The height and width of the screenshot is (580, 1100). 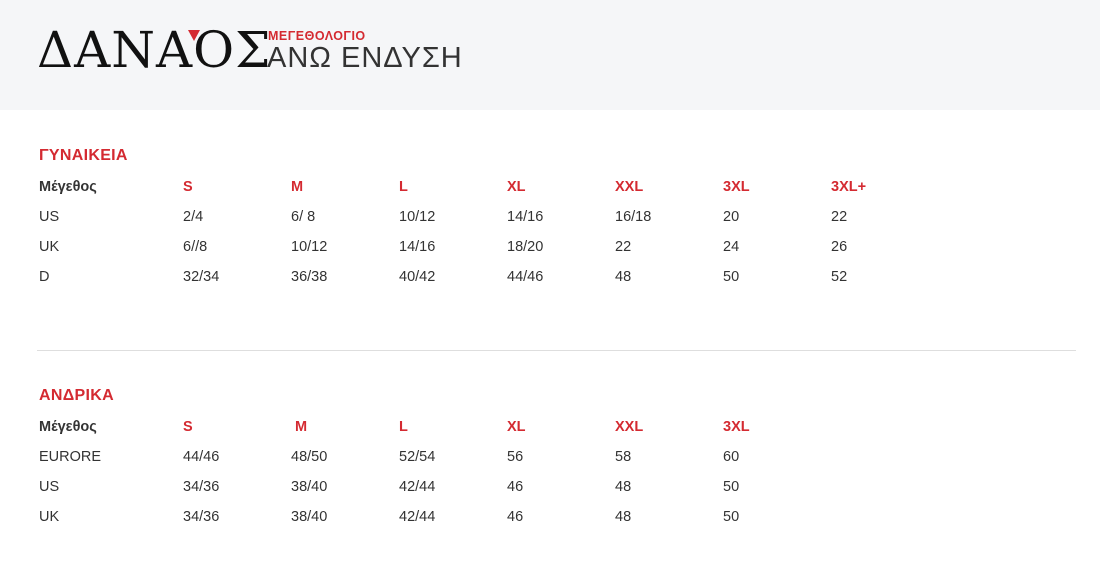 I want to click on women-header-size-xxl: XXL, so click(x=629, y=187).